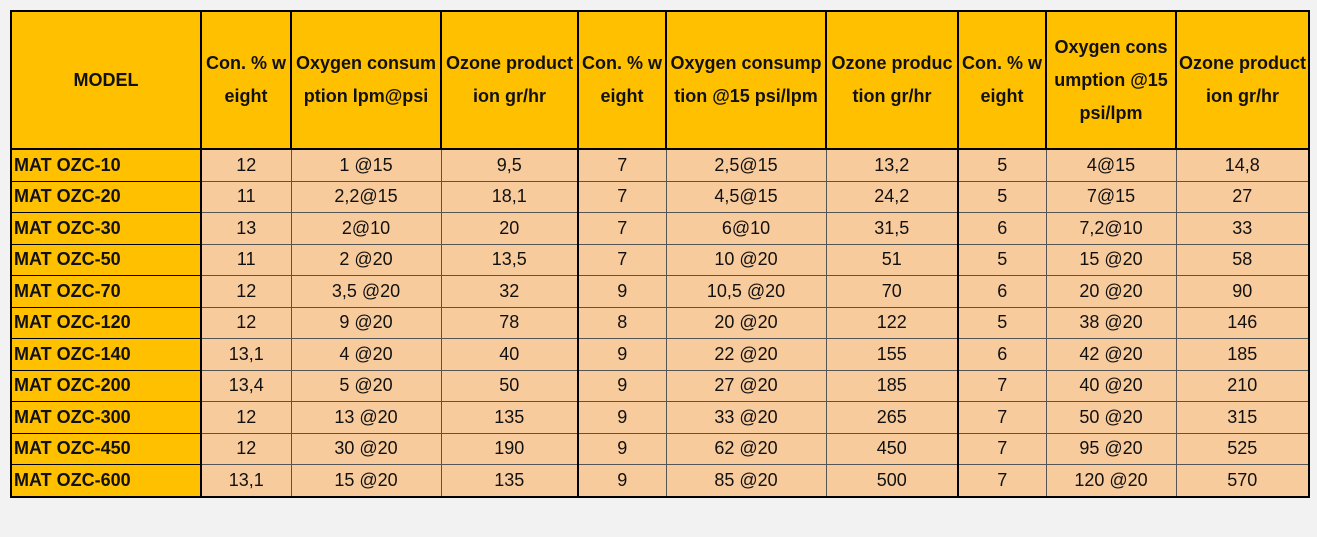  What do you see at coordinates (1242, 165) in the screenshot?
I see `data-cell: 14,8` at bounding box center [1242, 165].